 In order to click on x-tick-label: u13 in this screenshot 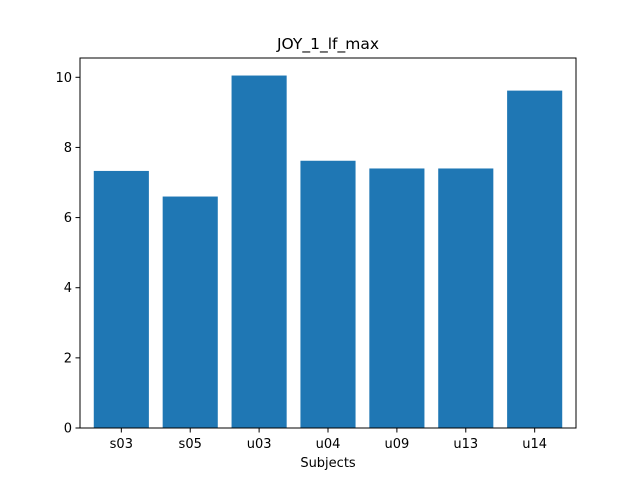, I will do `click(465, 444)`.